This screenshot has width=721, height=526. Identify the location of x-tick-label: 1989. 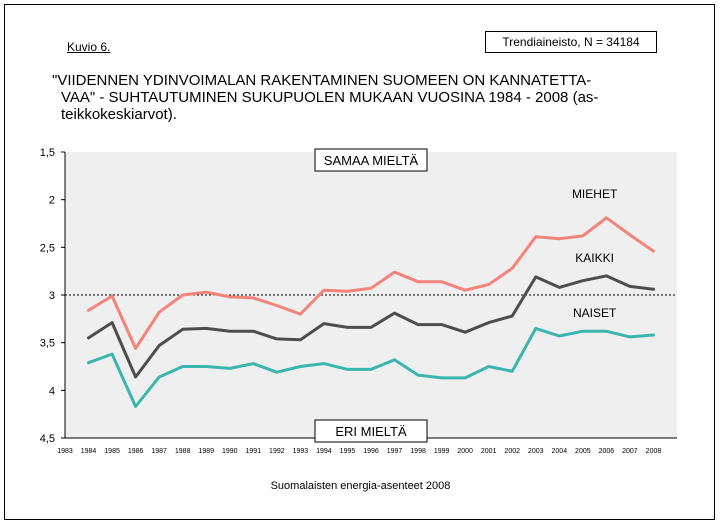
(206, 451).